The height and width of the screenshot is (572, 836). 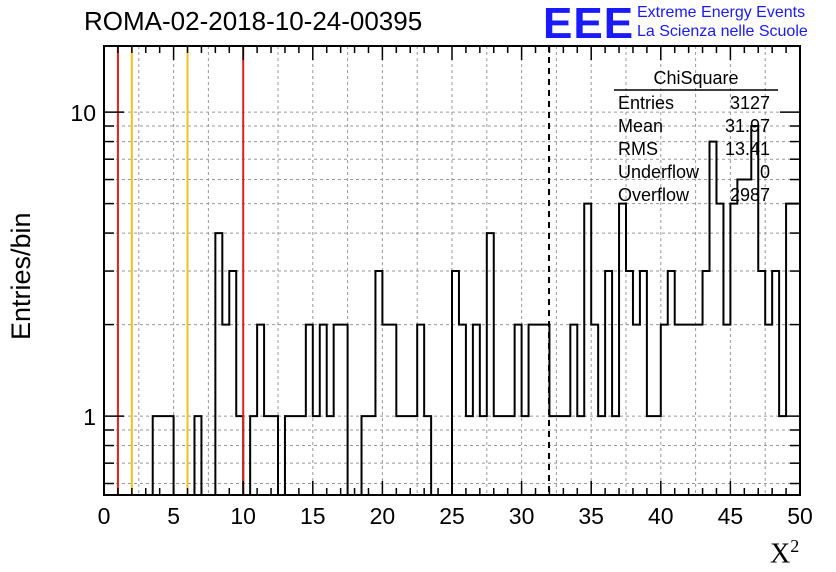 I want to click on eee-logo: EEE, so click(x=589, y=24).